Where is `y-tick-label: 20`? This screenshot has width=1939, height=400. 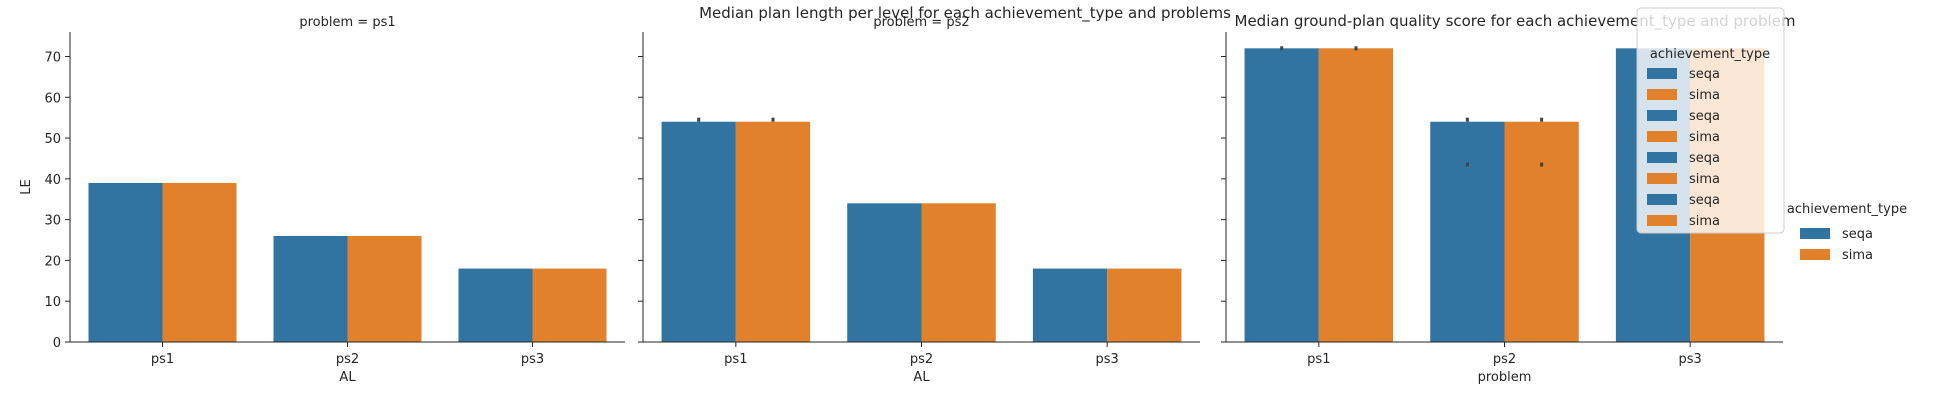
y-tick-label: 20 is located at coordinates (52, 261).